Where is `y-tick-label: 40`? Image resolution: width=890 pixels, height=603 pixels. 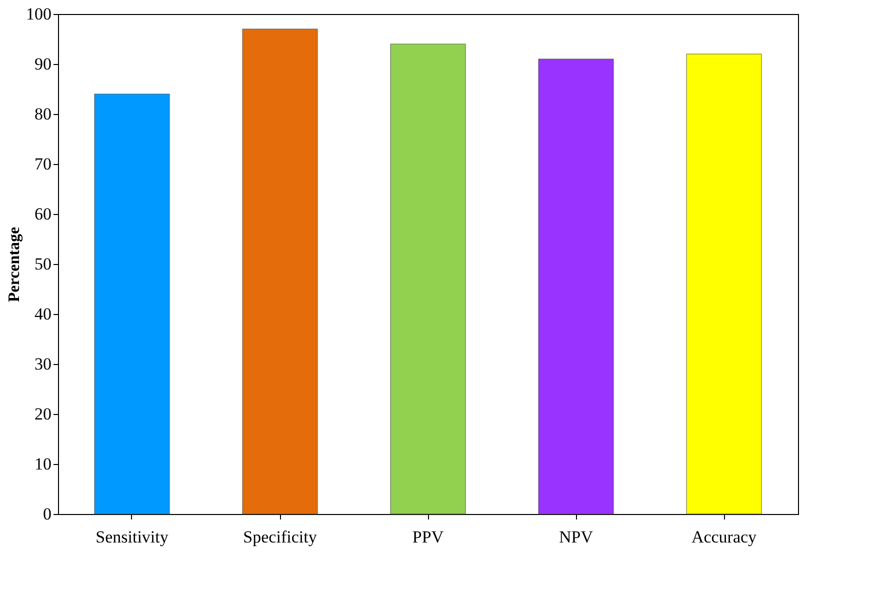
y-tick-label: 40 is located at coordinates (43, 314).